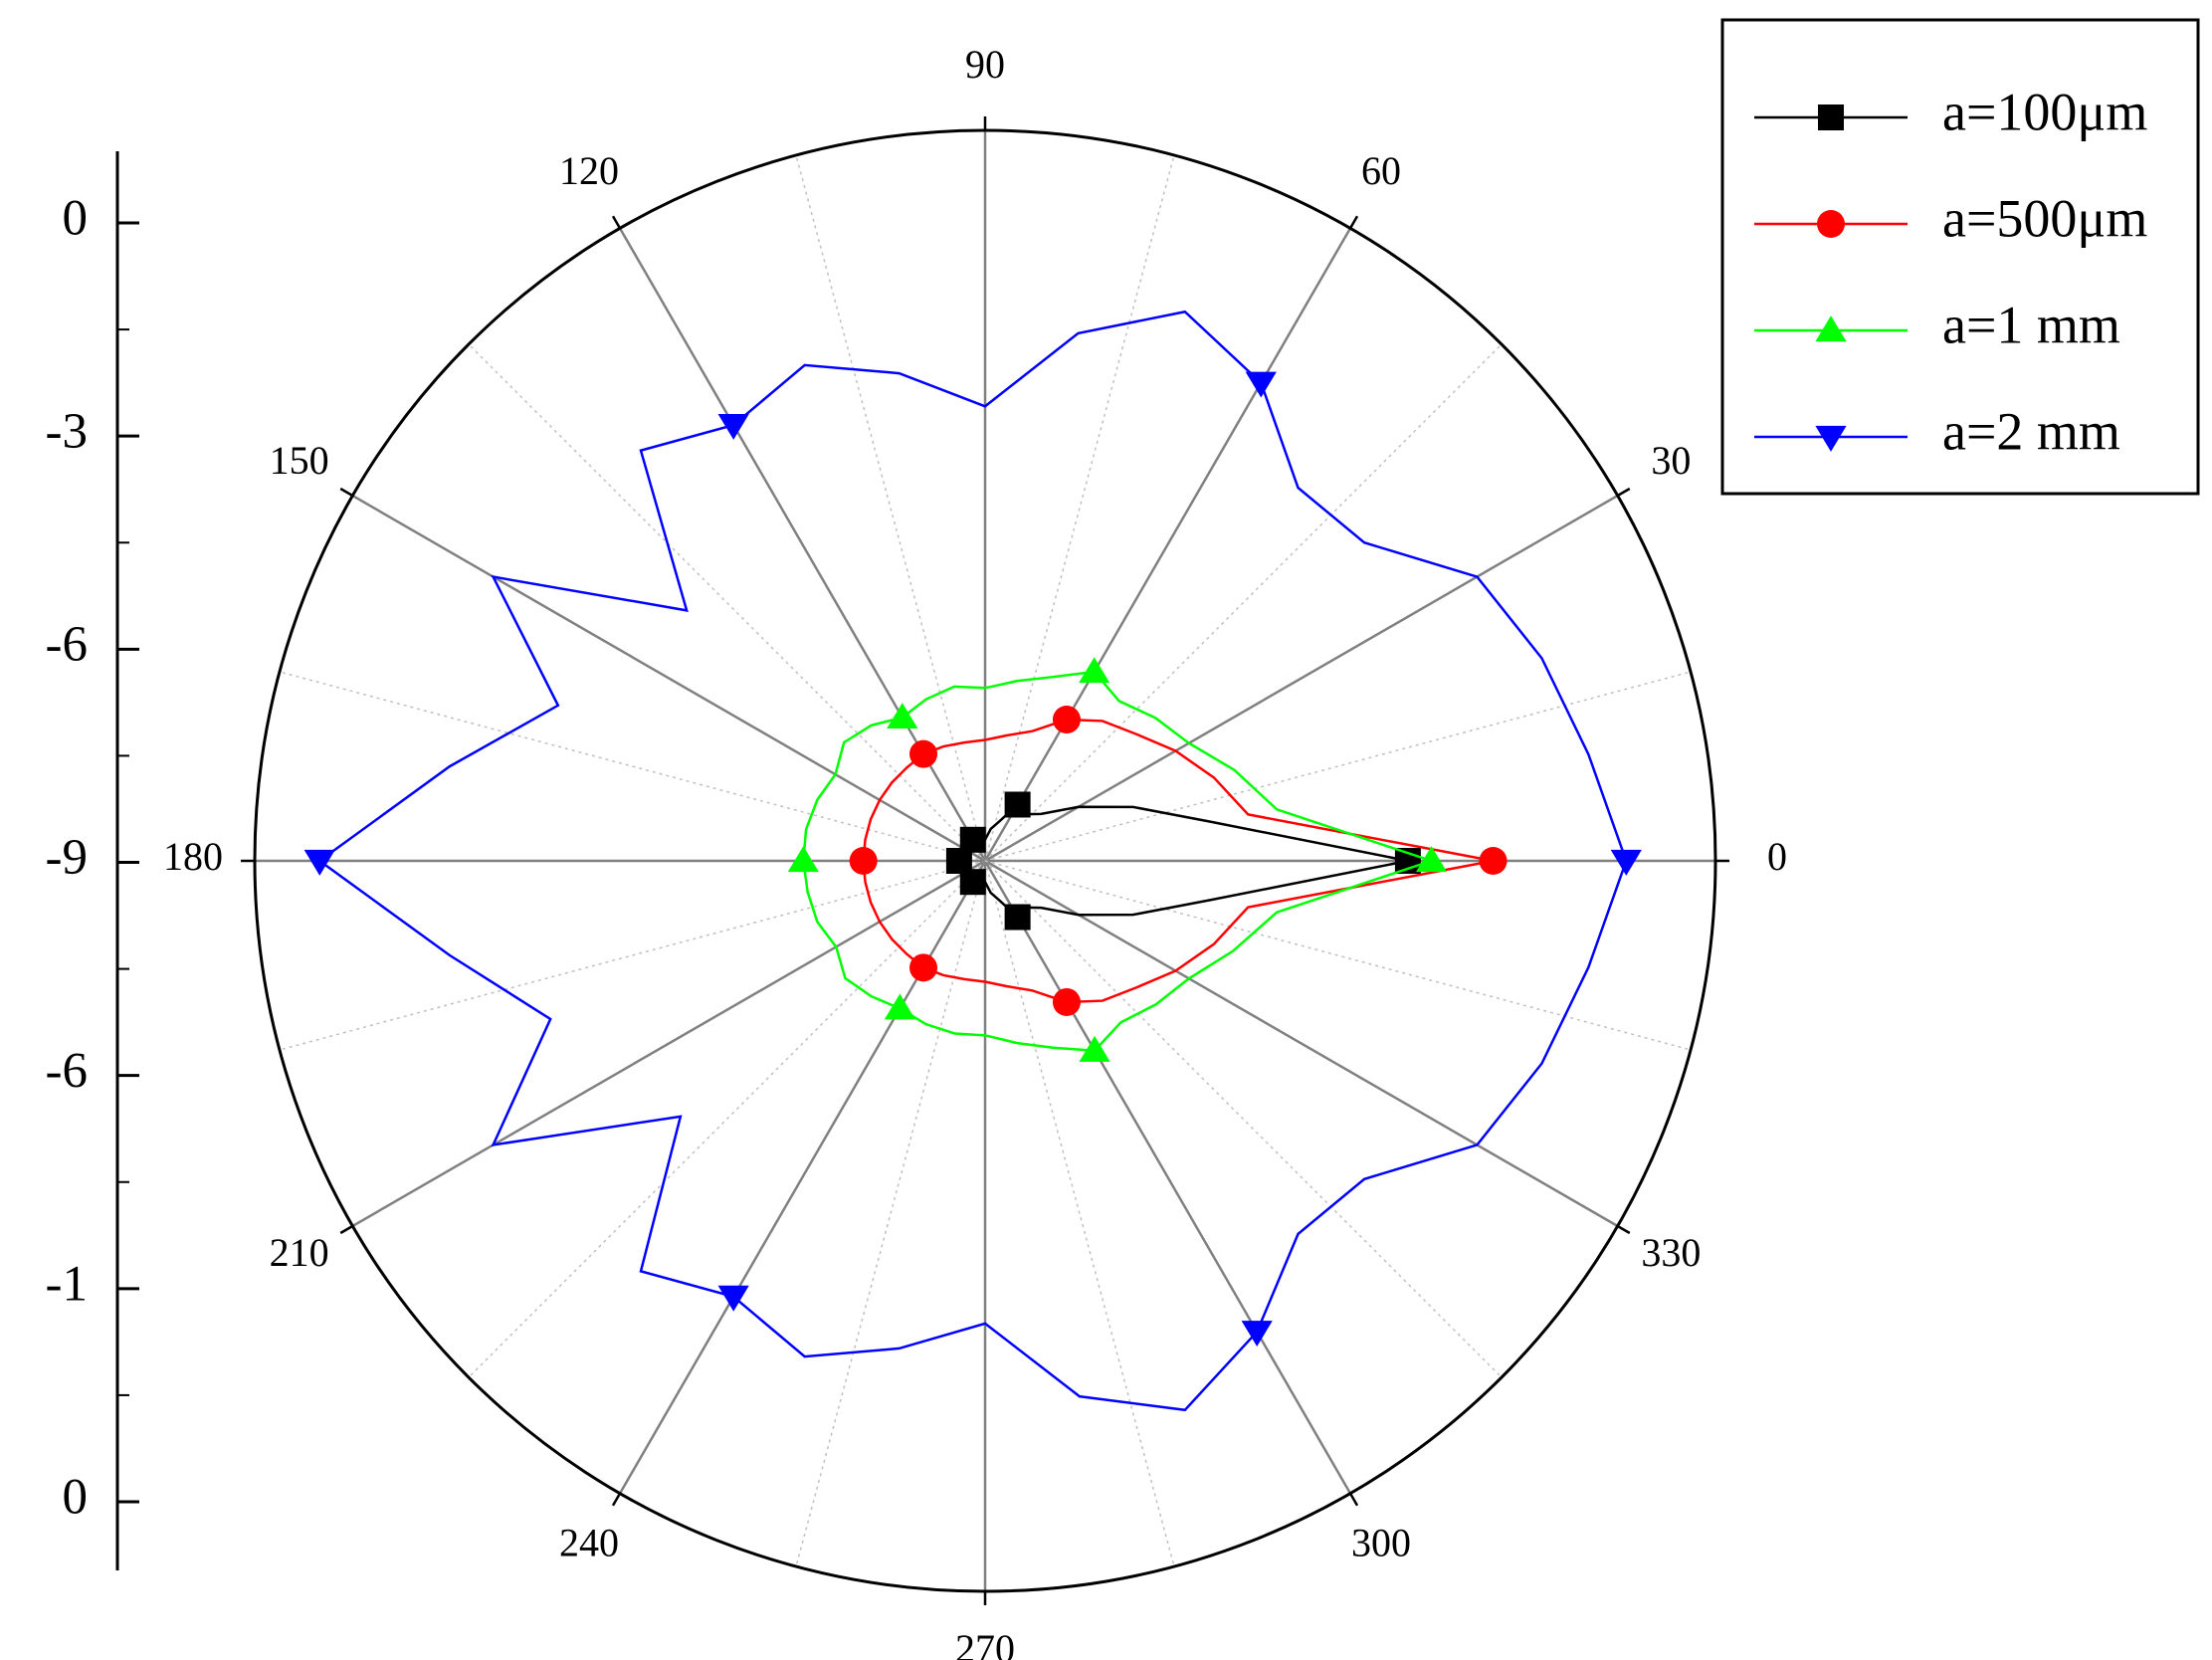 This screenshot has width=2212, height=1660. Describe the element at coordinates (1671, 460) in the screenshot. I see `angle-tick-label: 30` at that location.